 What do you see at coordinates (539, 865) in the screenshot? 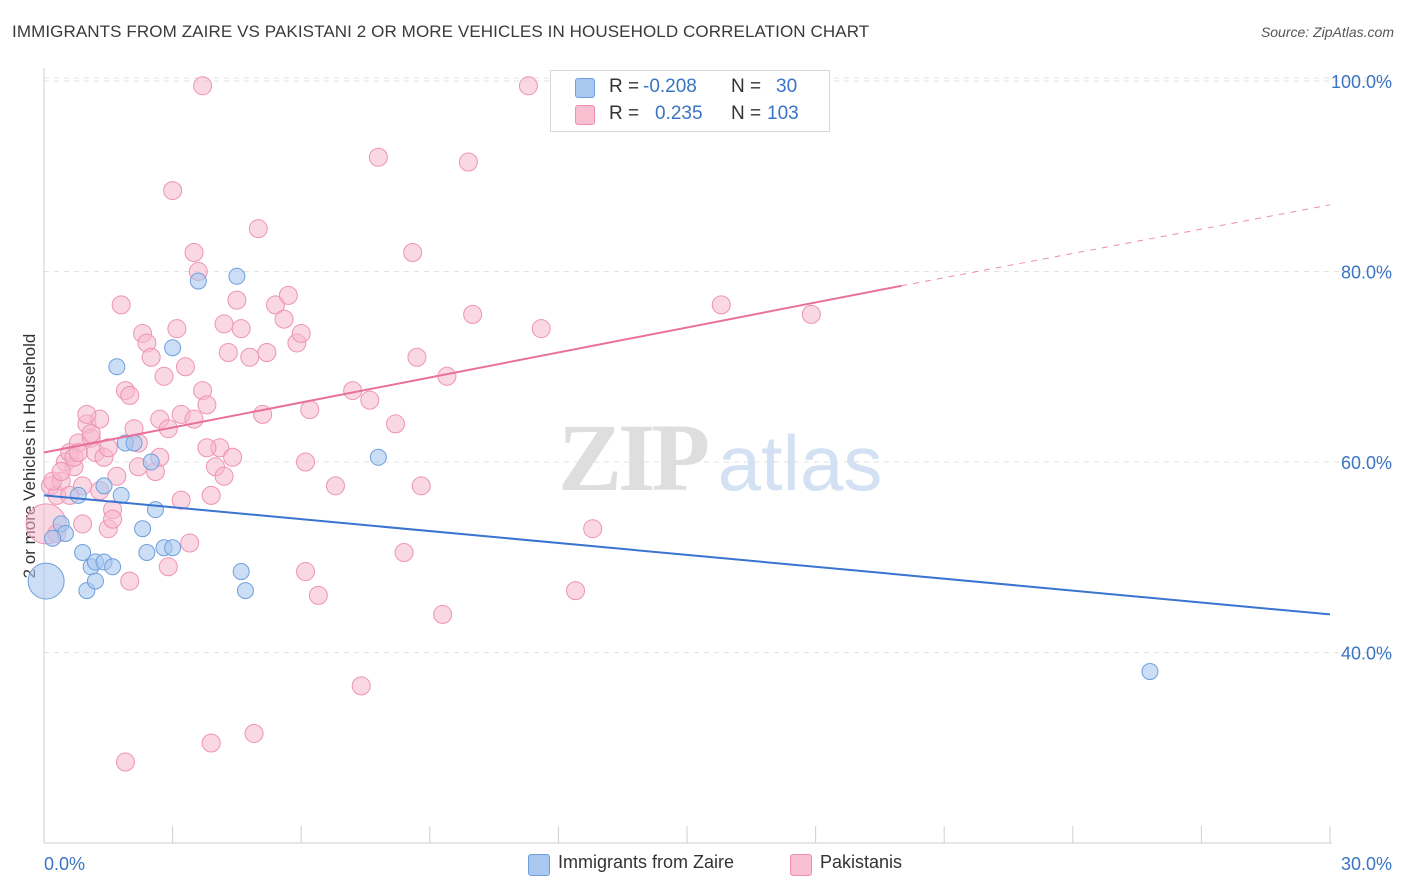
I see `bottom-legend-swatch-zaire` at bounding box center [539, 865].